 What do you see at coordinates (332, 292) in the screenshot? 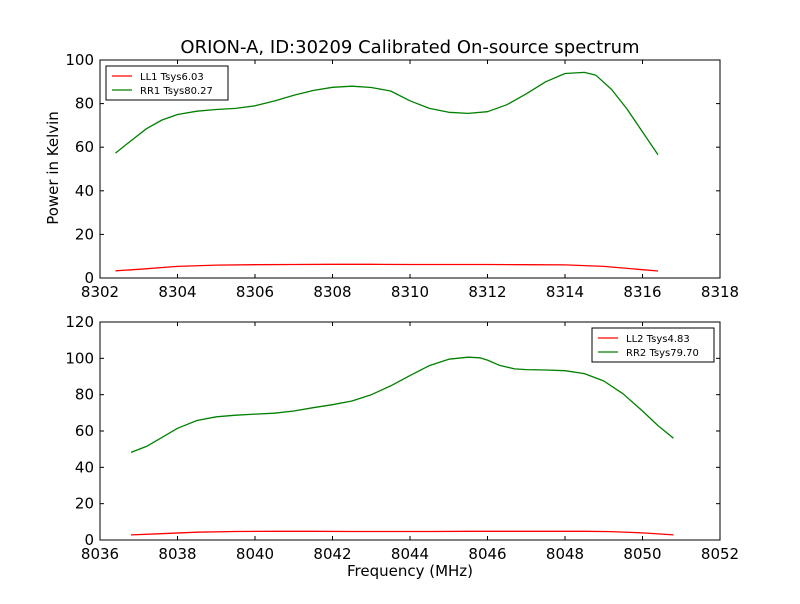
I see `x-tick-label: 8308` at bounding box center [332, 292].